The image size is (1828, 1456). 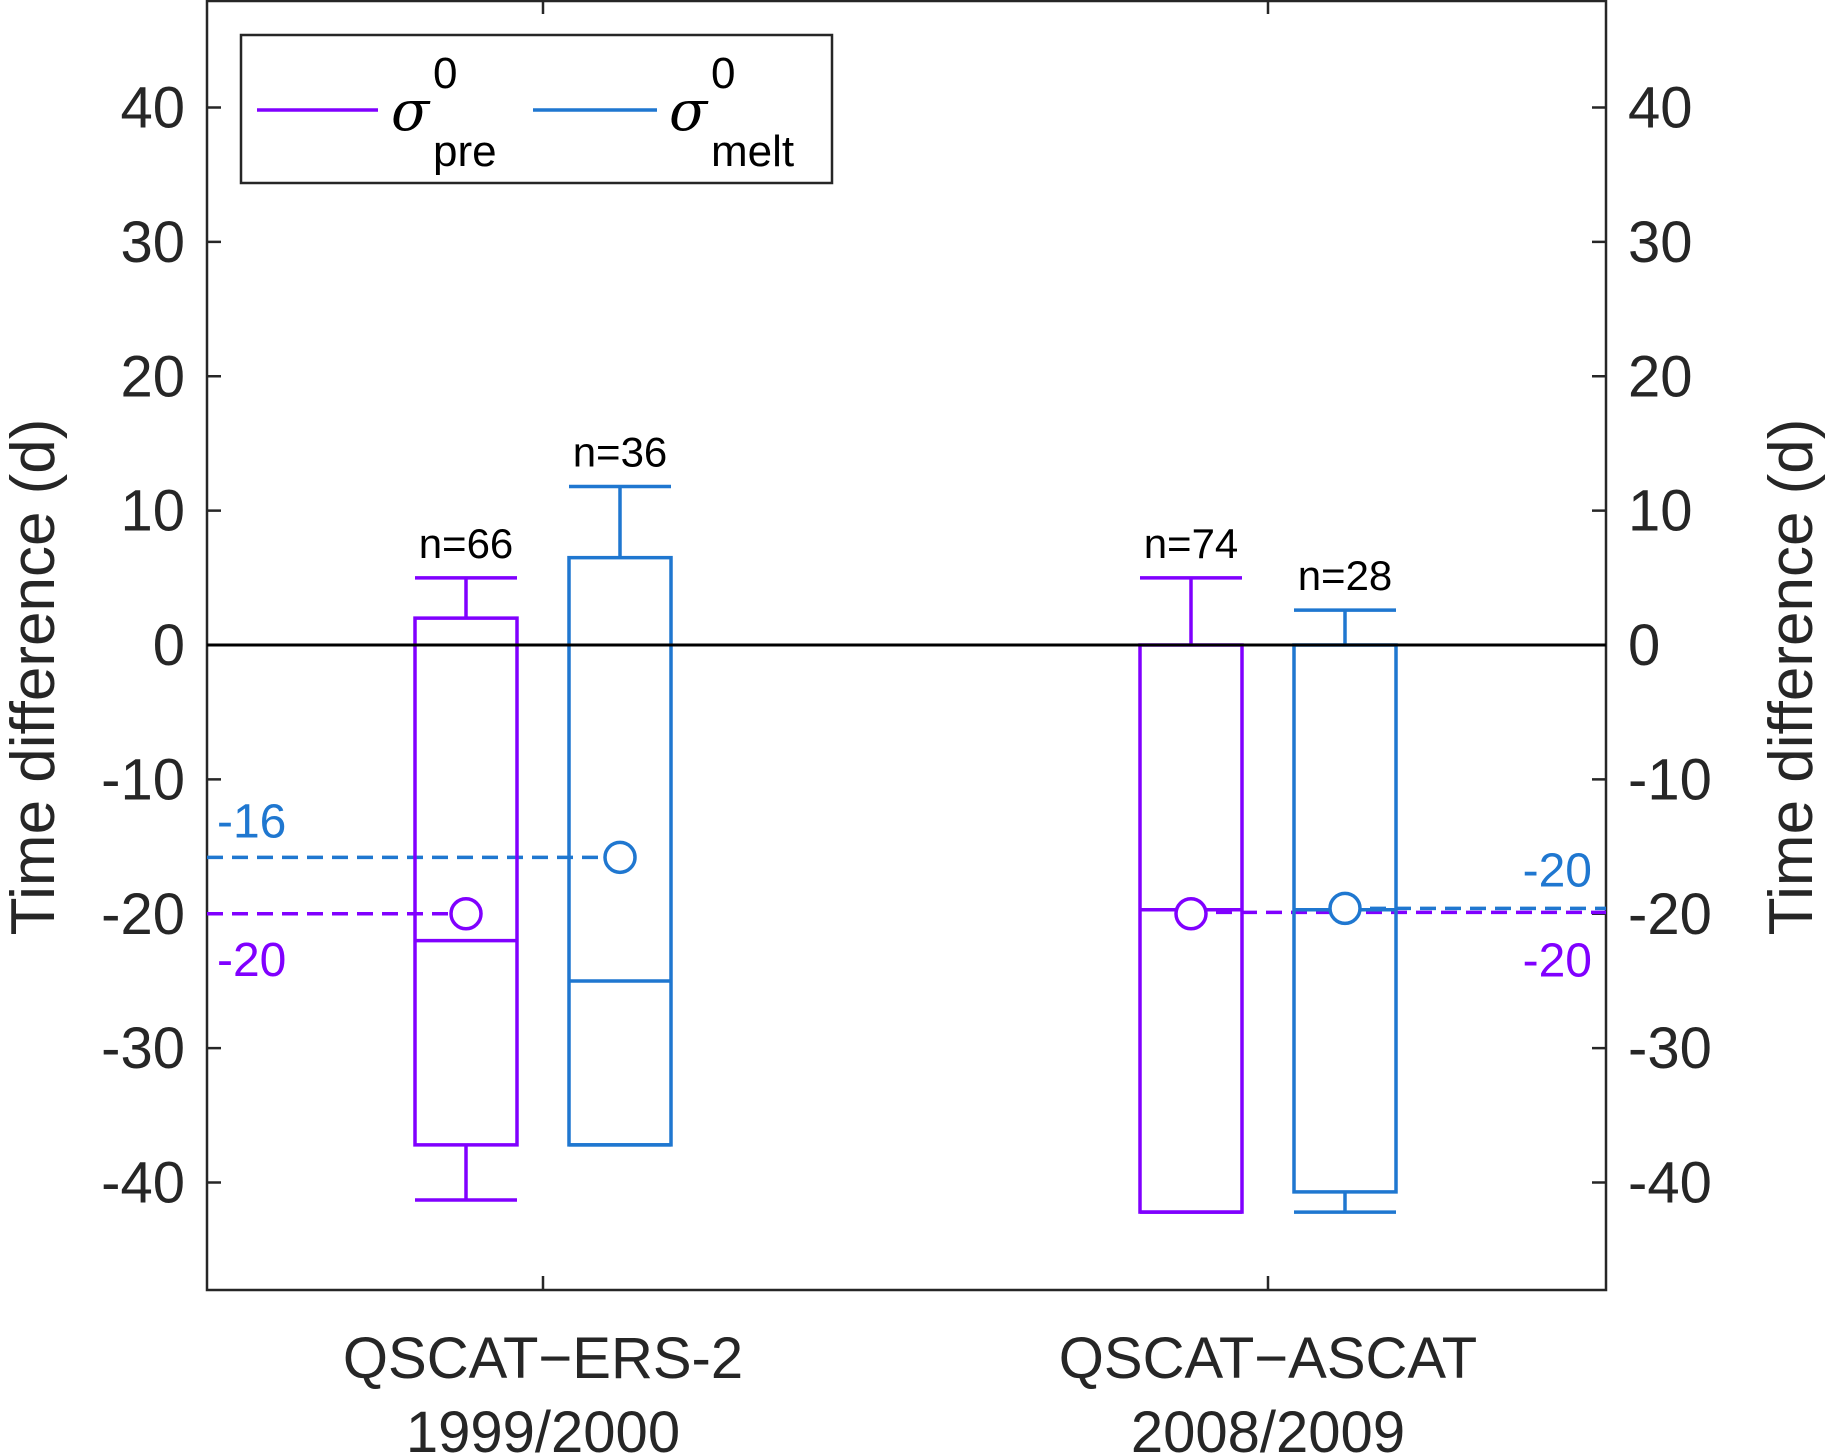 What do you see at coordinates (1660, 108) in the screenshot?
I see `y-tick-label-right: 40` at bounding box center [1660, 108].